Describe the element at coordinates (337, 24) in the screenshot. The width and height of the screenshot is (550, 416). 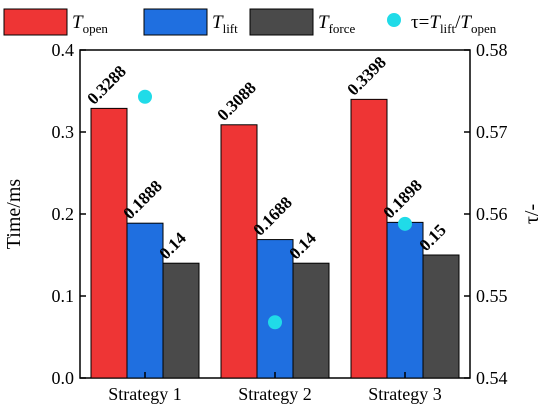
I see `legend-label-force: Tforce` at that location.